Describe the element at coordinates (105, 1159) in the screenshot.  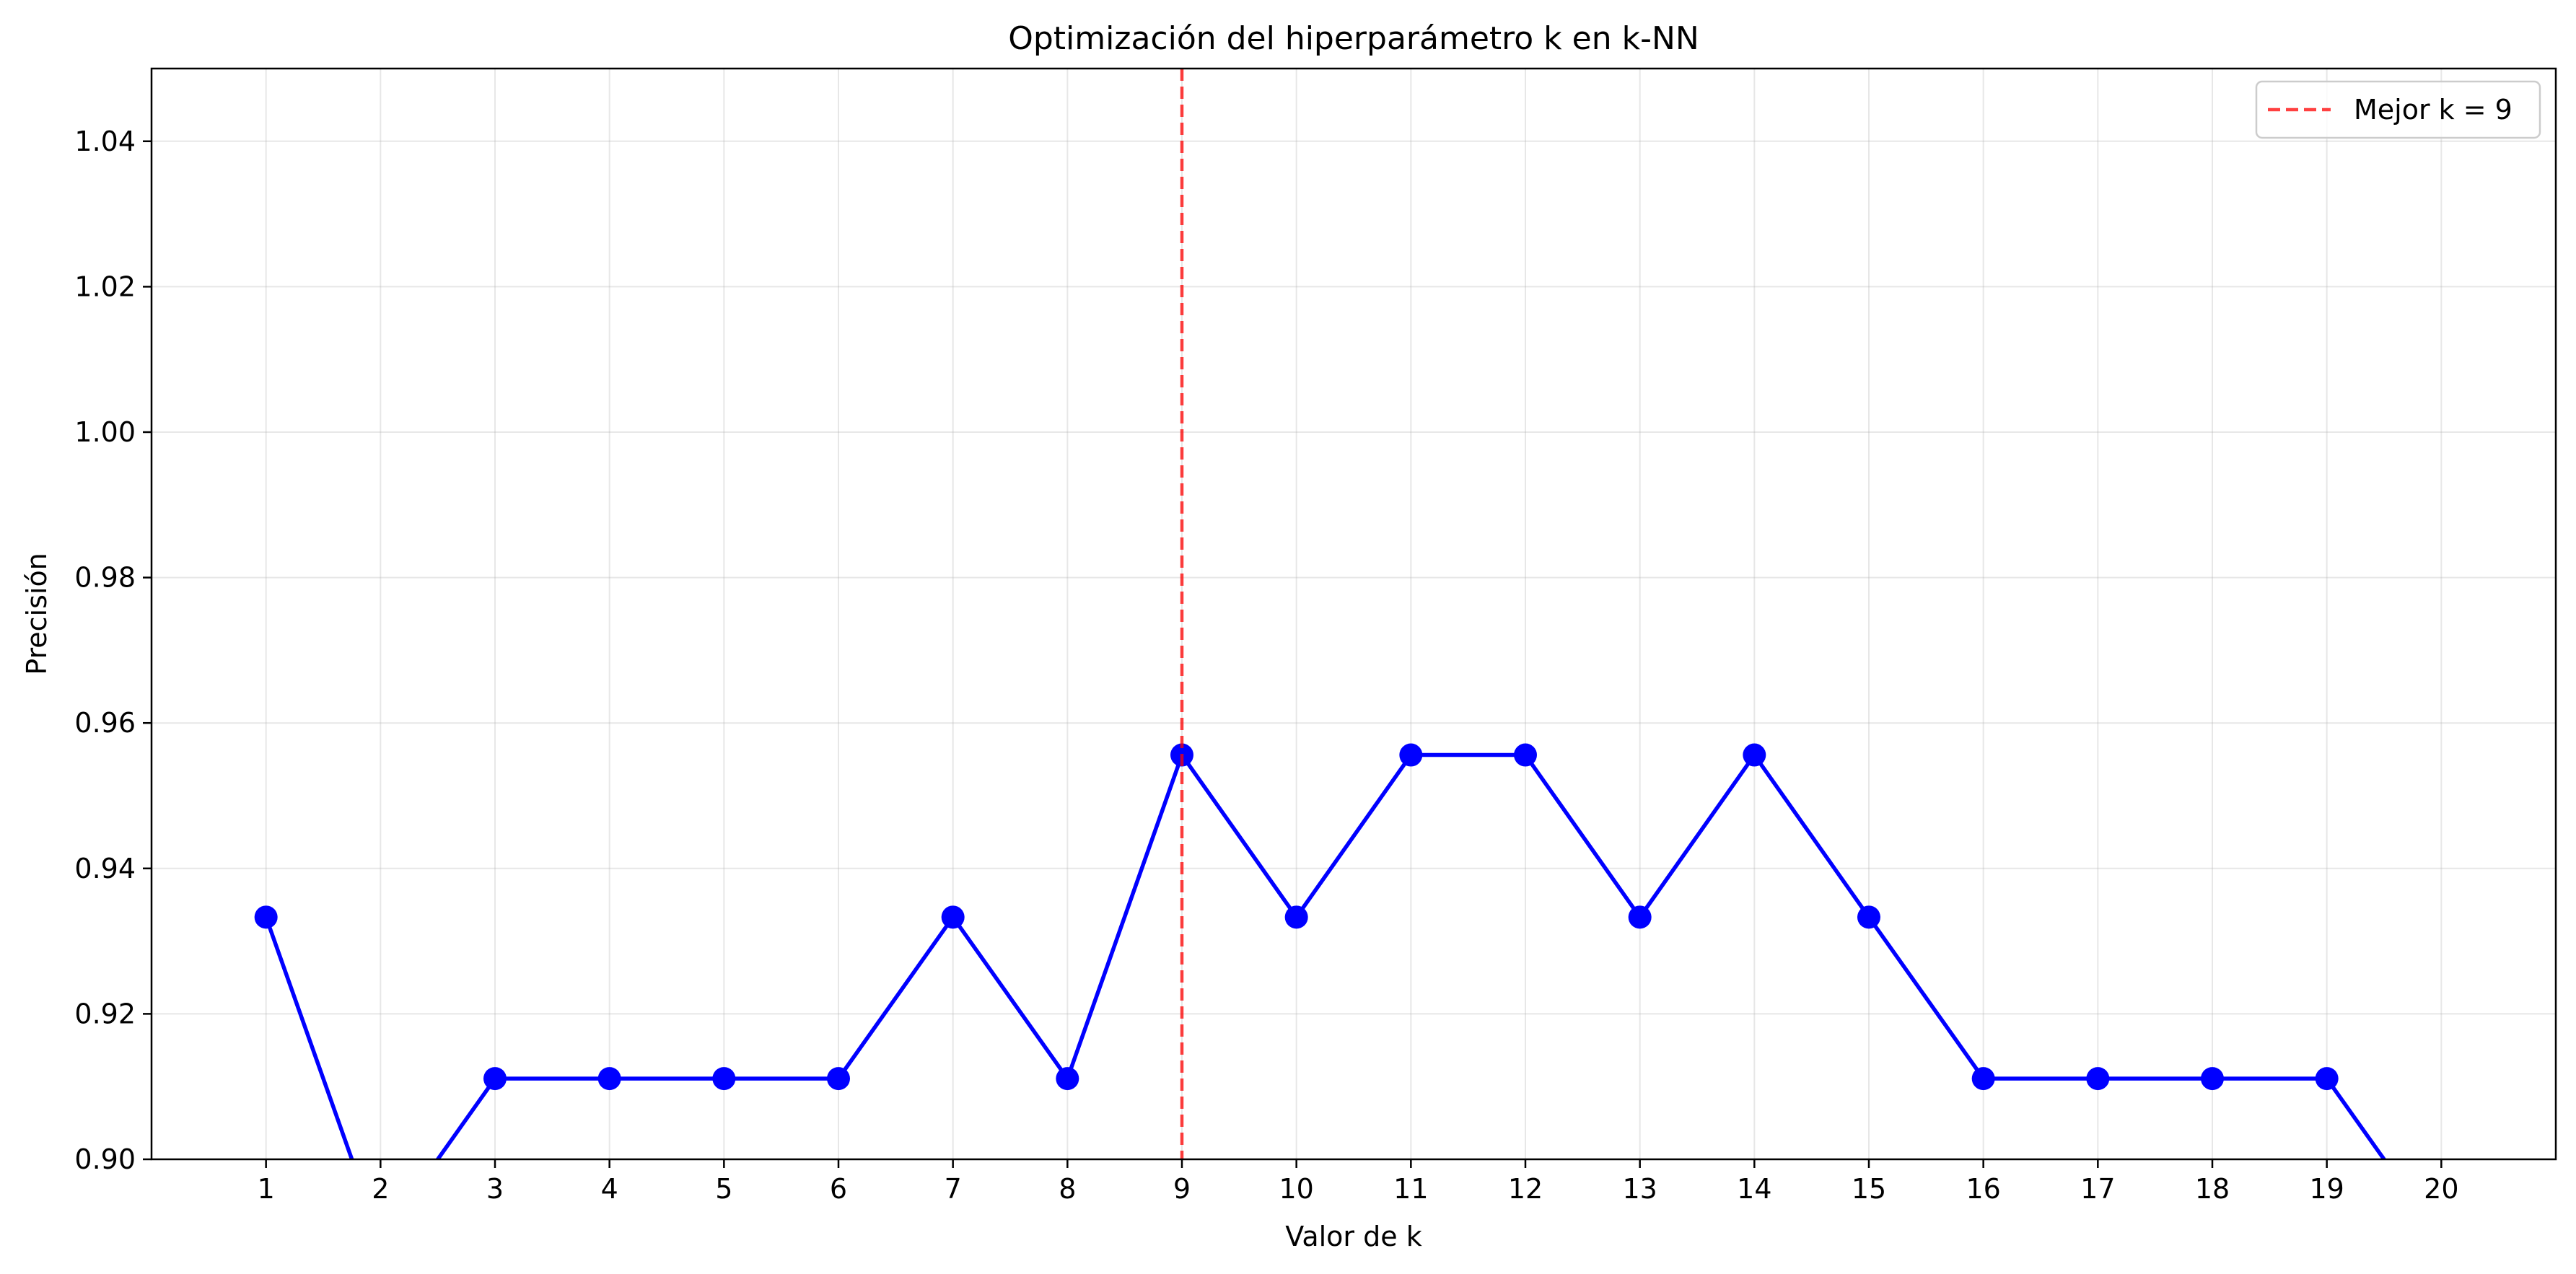
I see `y-tick-label: 0.90` at that location.